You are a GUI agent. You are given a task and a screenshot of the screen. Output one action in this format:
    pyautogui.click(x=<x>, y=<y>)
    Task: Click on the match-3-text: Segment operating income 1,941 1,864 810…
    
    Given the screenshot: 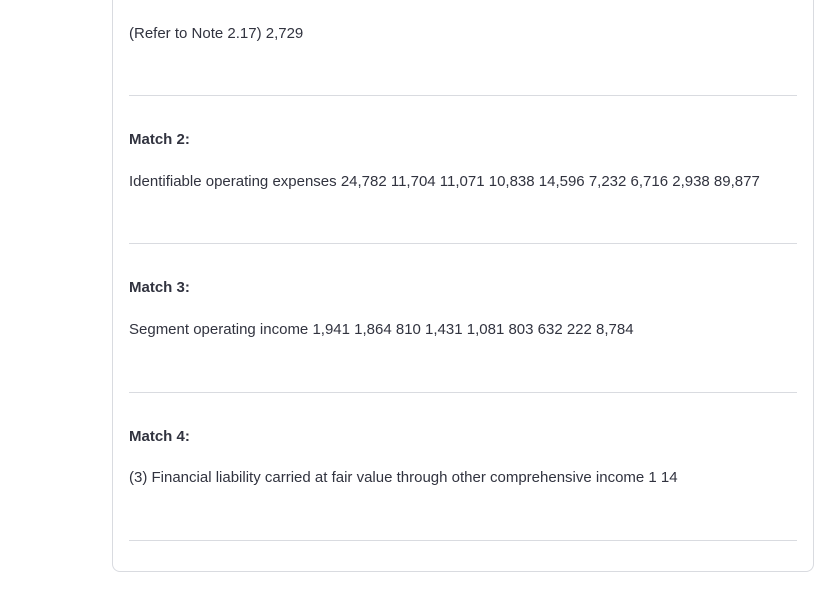 What is the action you would take?
    pyautogui.click(x=381, y=329)
    